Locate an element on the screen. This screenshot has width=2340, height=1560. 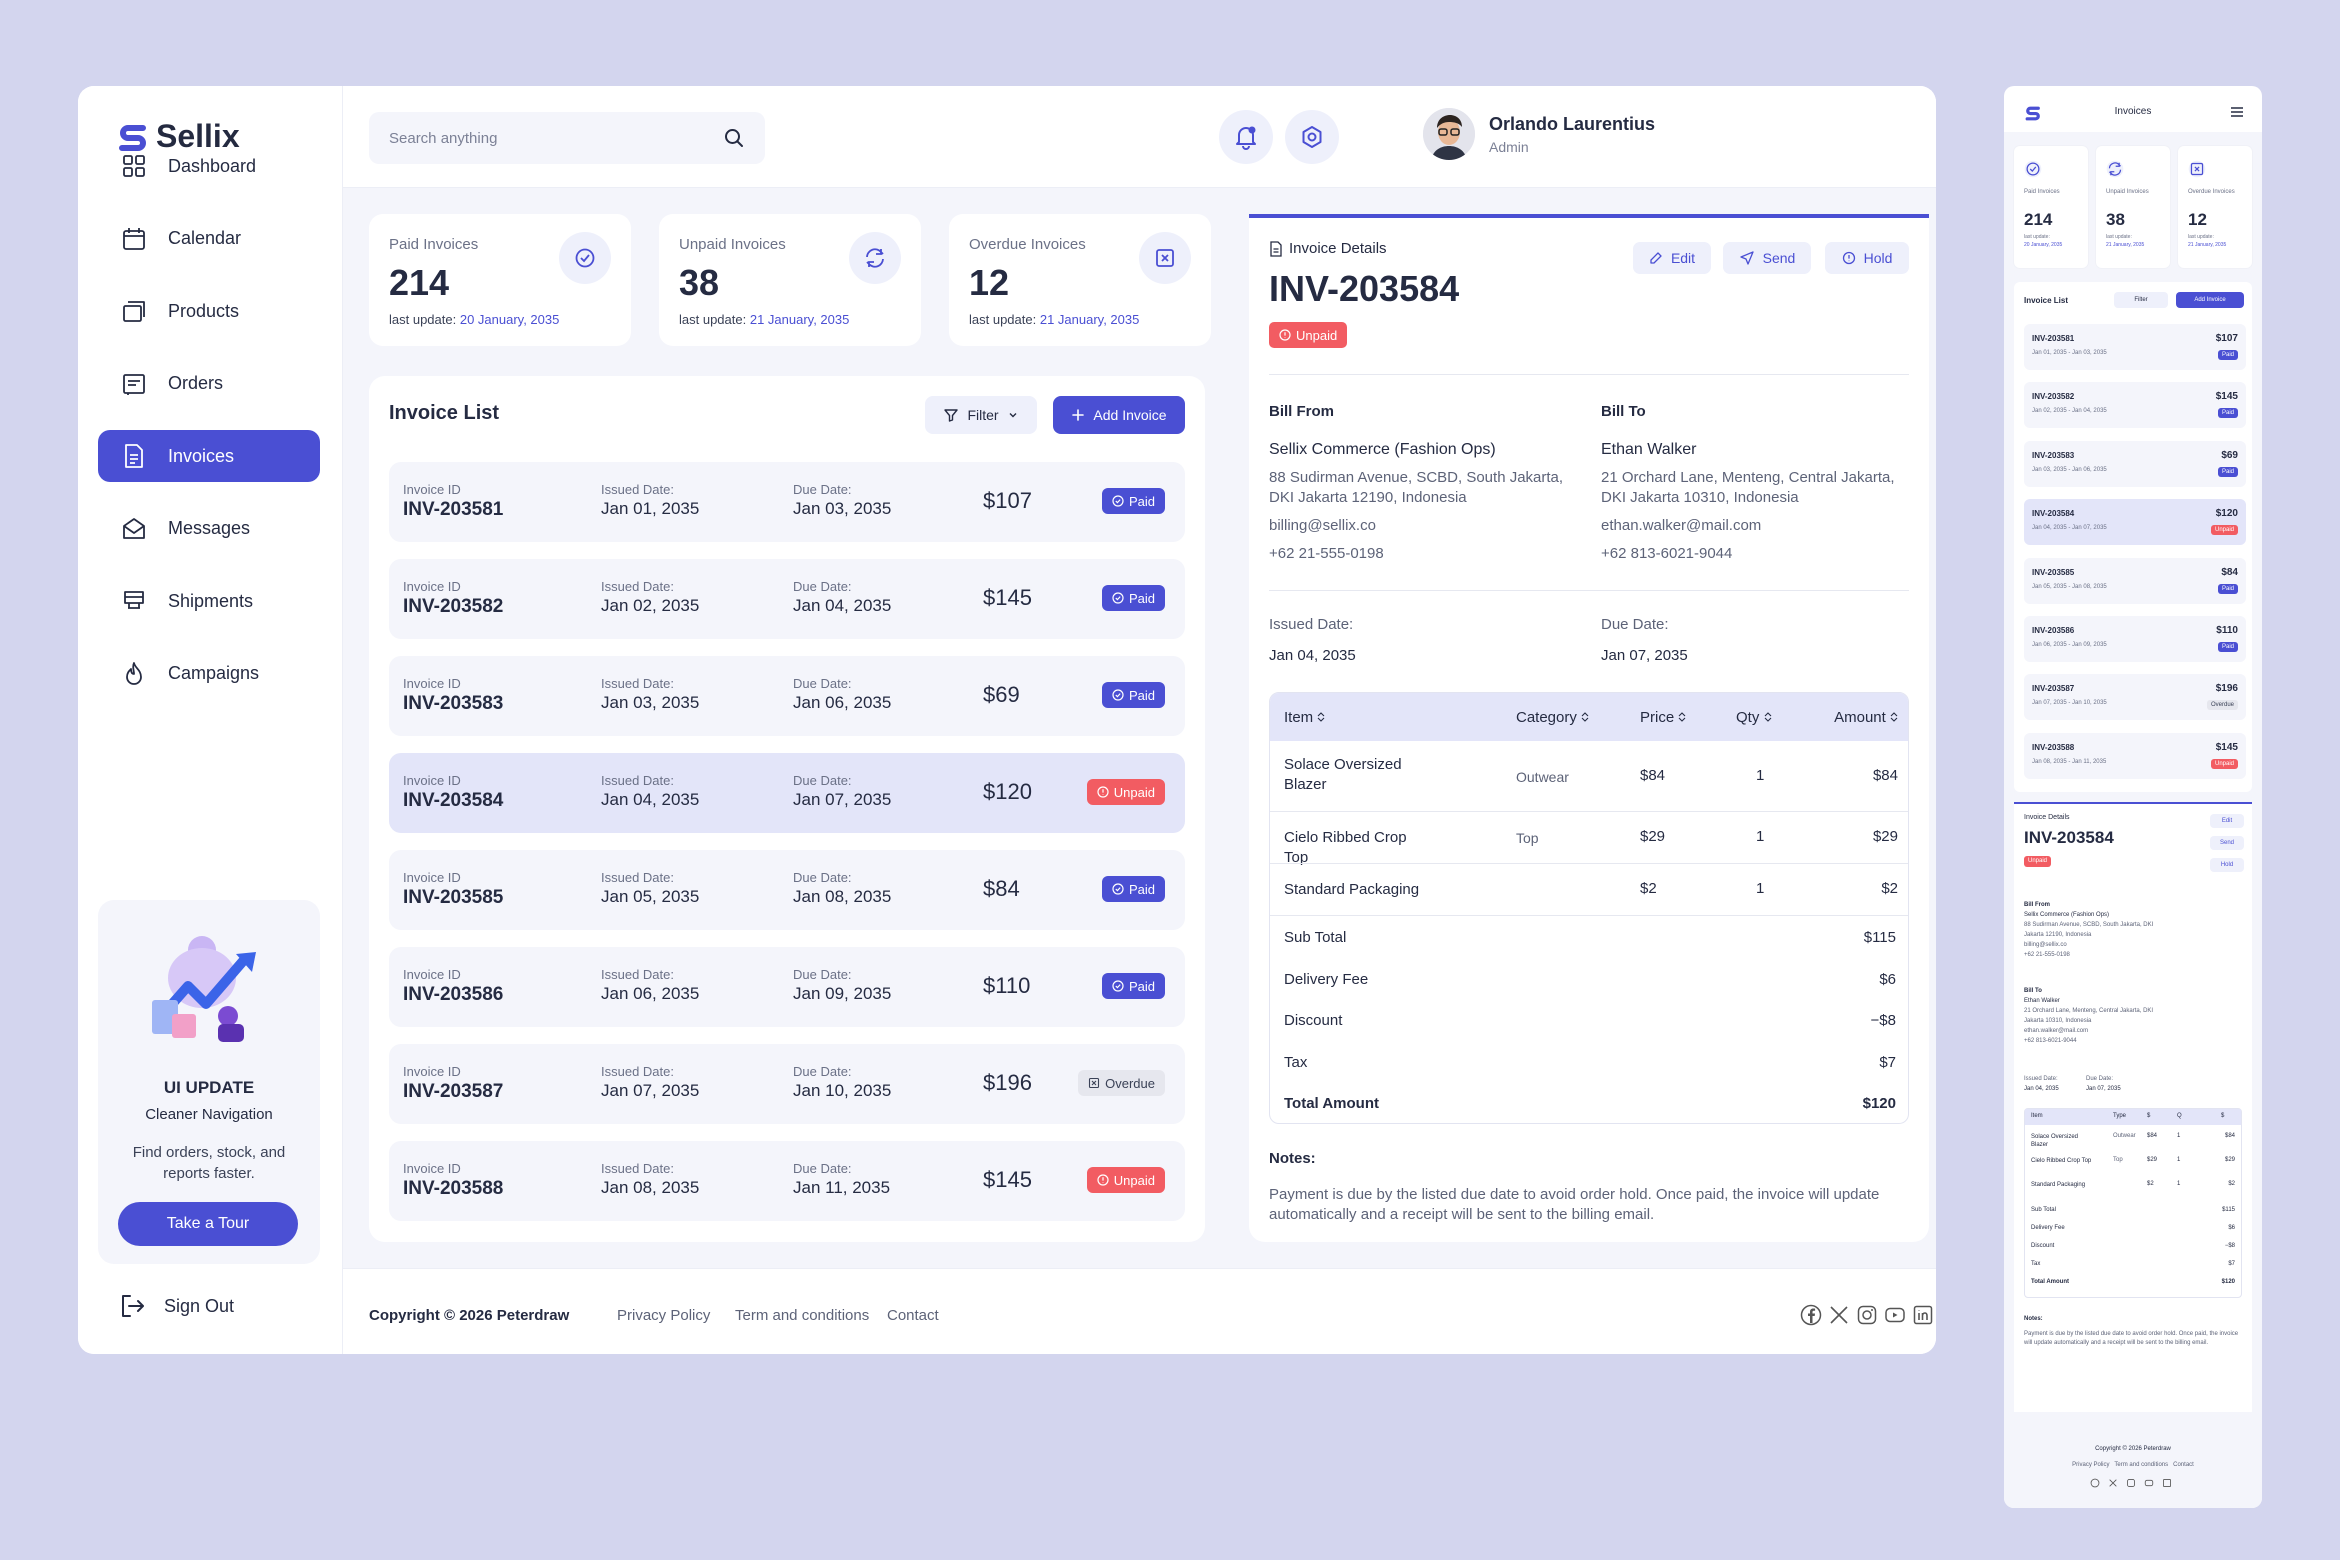
send-button: Send is located at coordinates (1767, 258).